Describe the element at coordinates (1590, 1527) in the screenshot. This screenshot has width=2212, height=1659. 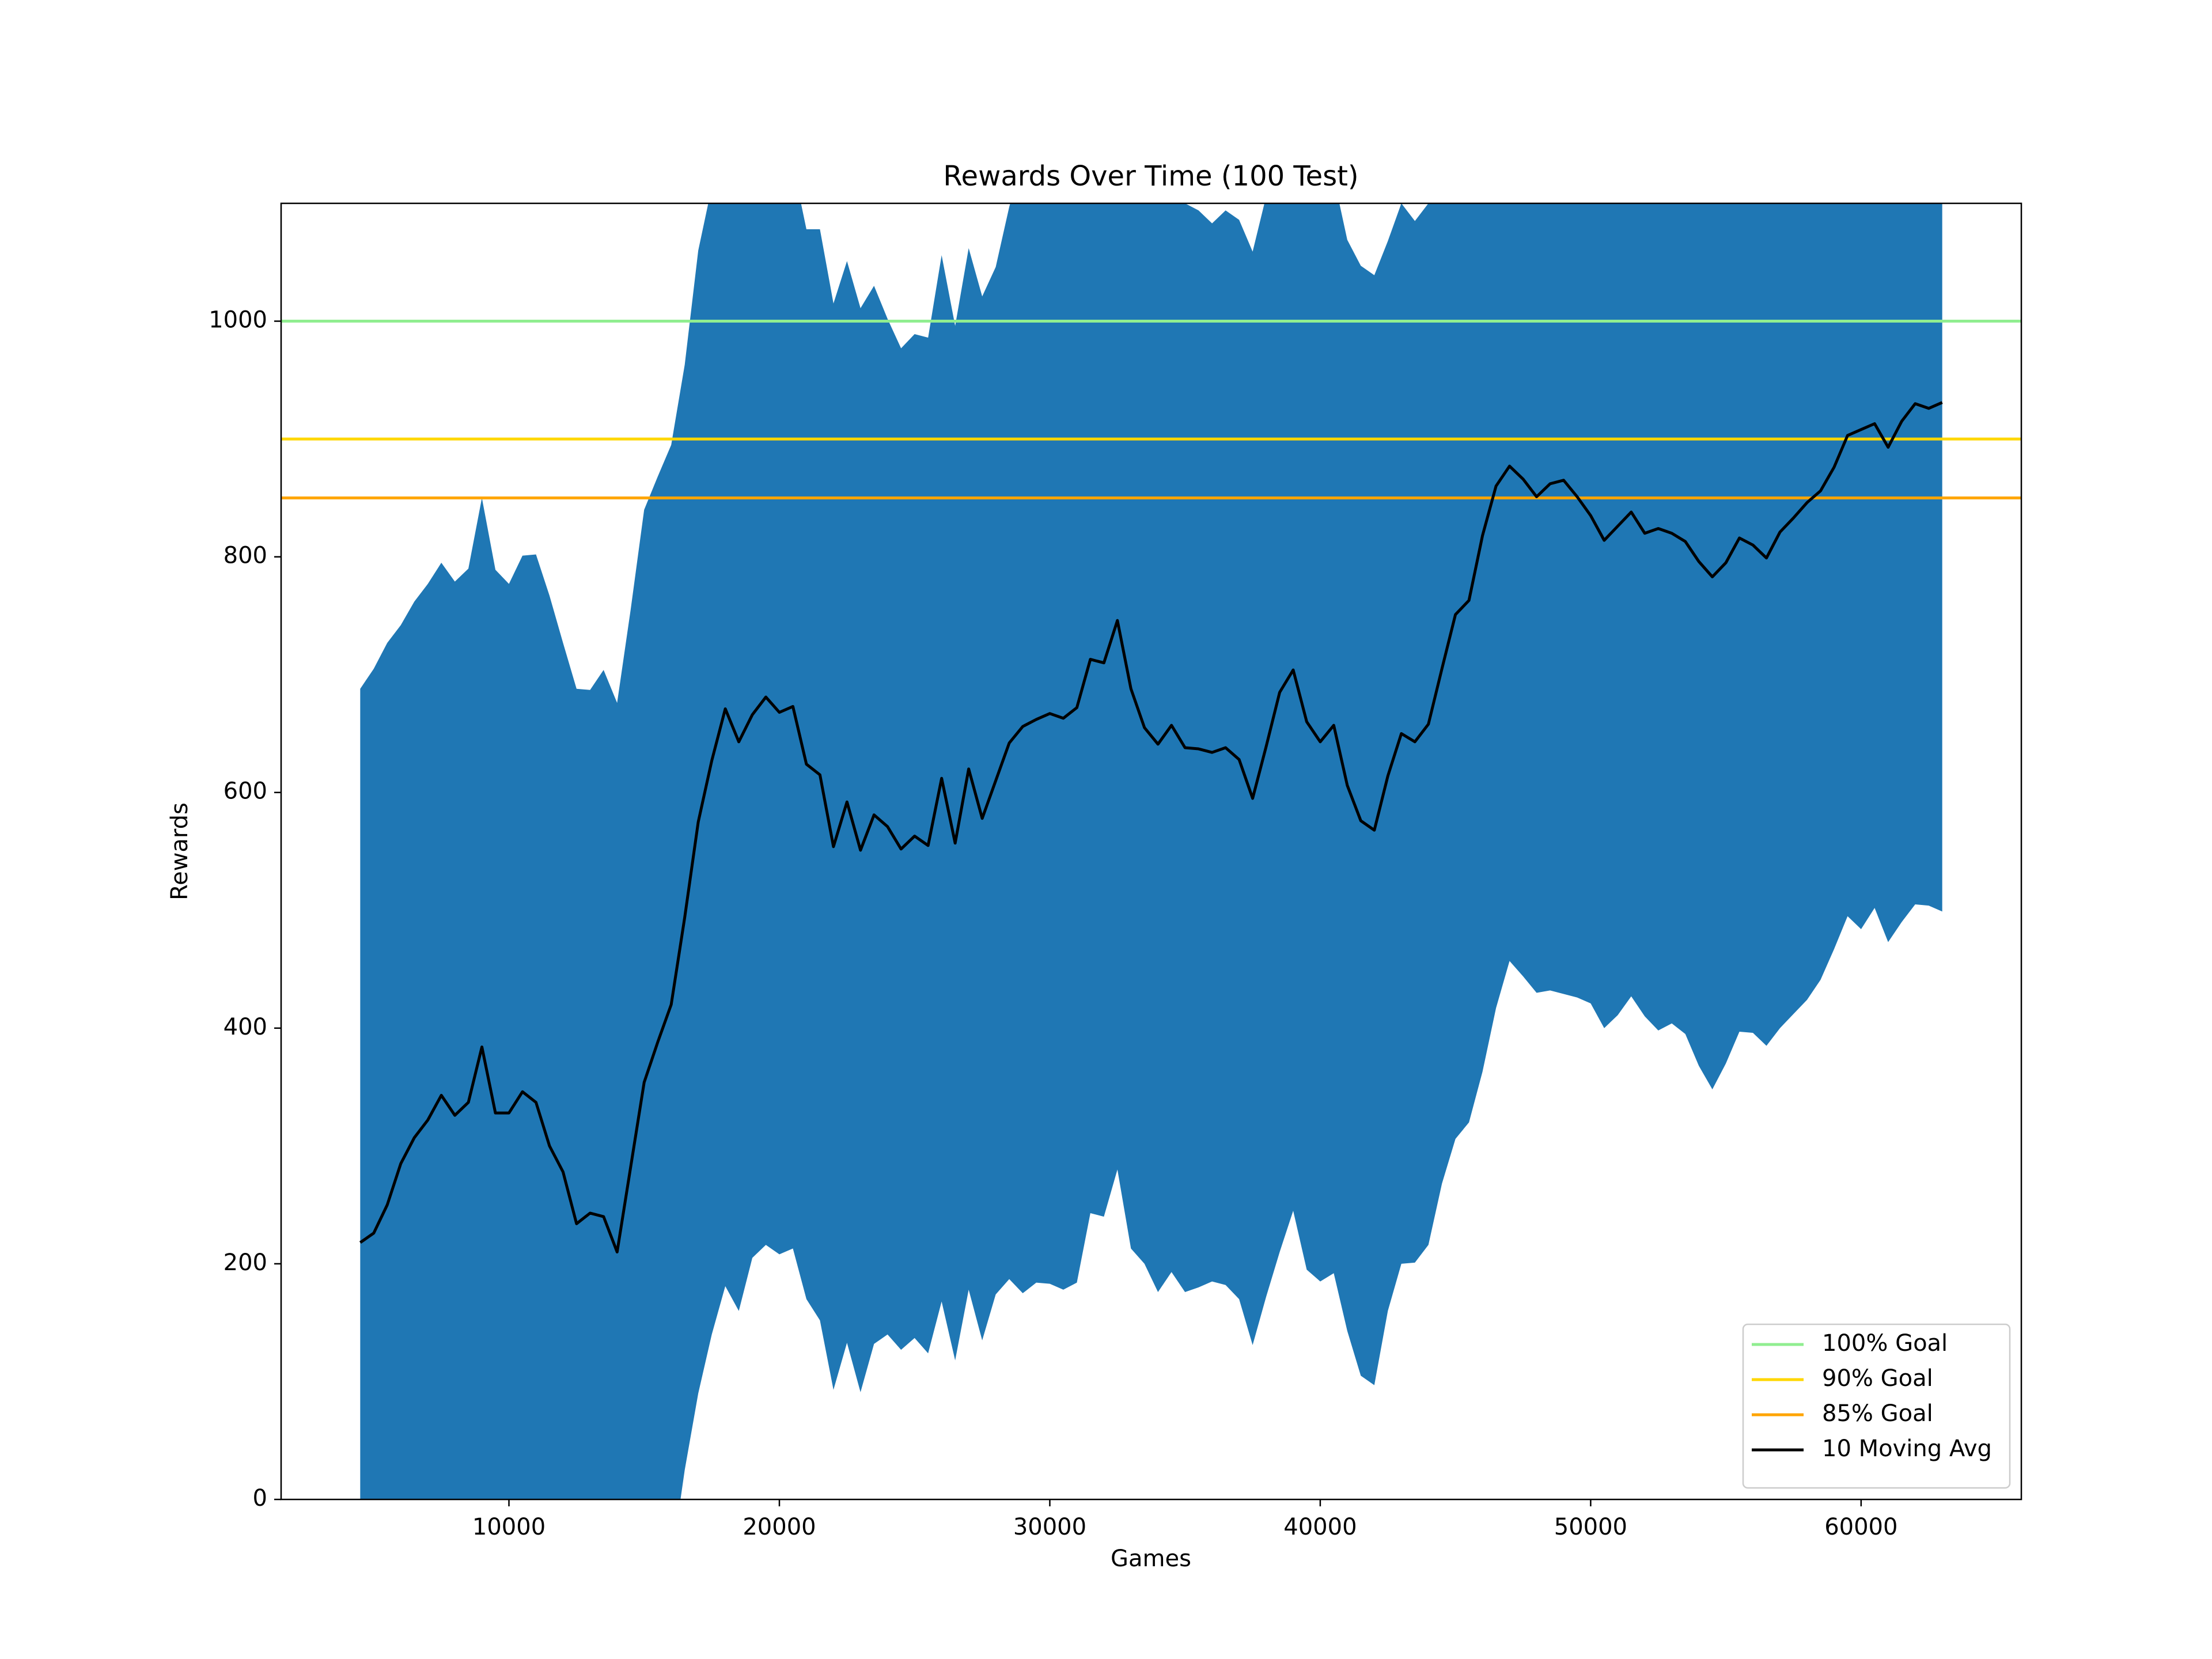
I see `x-tick-label: 50000` at that location.